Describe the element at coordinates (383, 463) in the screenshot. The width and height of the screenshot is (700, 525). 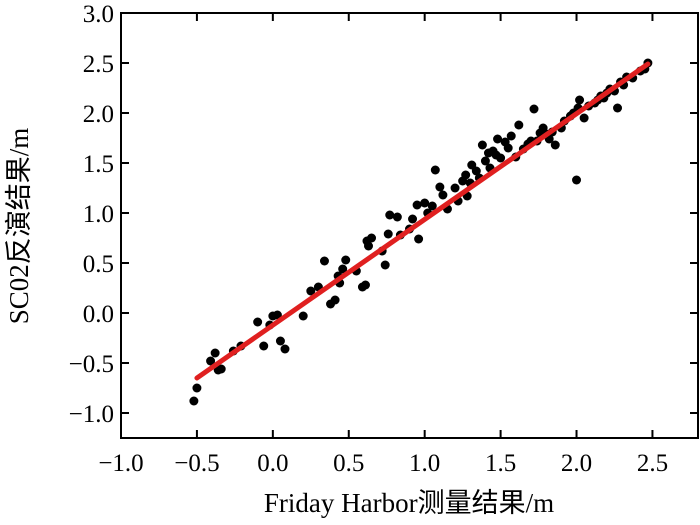
I see `x-tick-labels: −1.0 −0.5 0.0 0.5 1.0 1.5 2.0 2.5` at that location.